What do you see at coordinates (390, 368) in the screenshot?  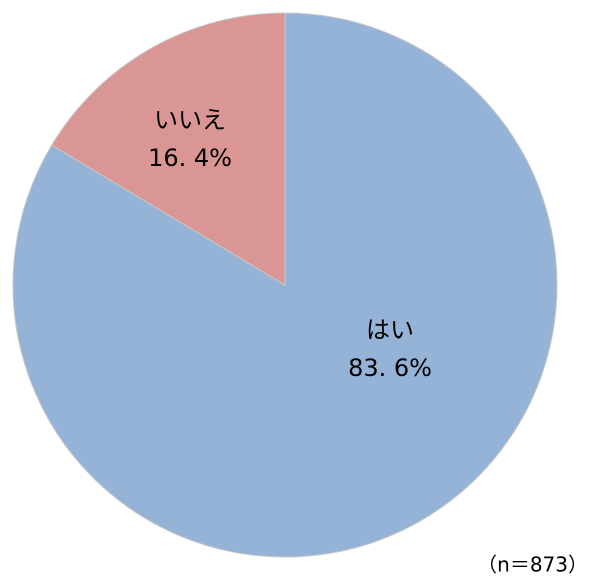 I see `slice-value-label: 83. 6%` at bounding box center [390, 368].